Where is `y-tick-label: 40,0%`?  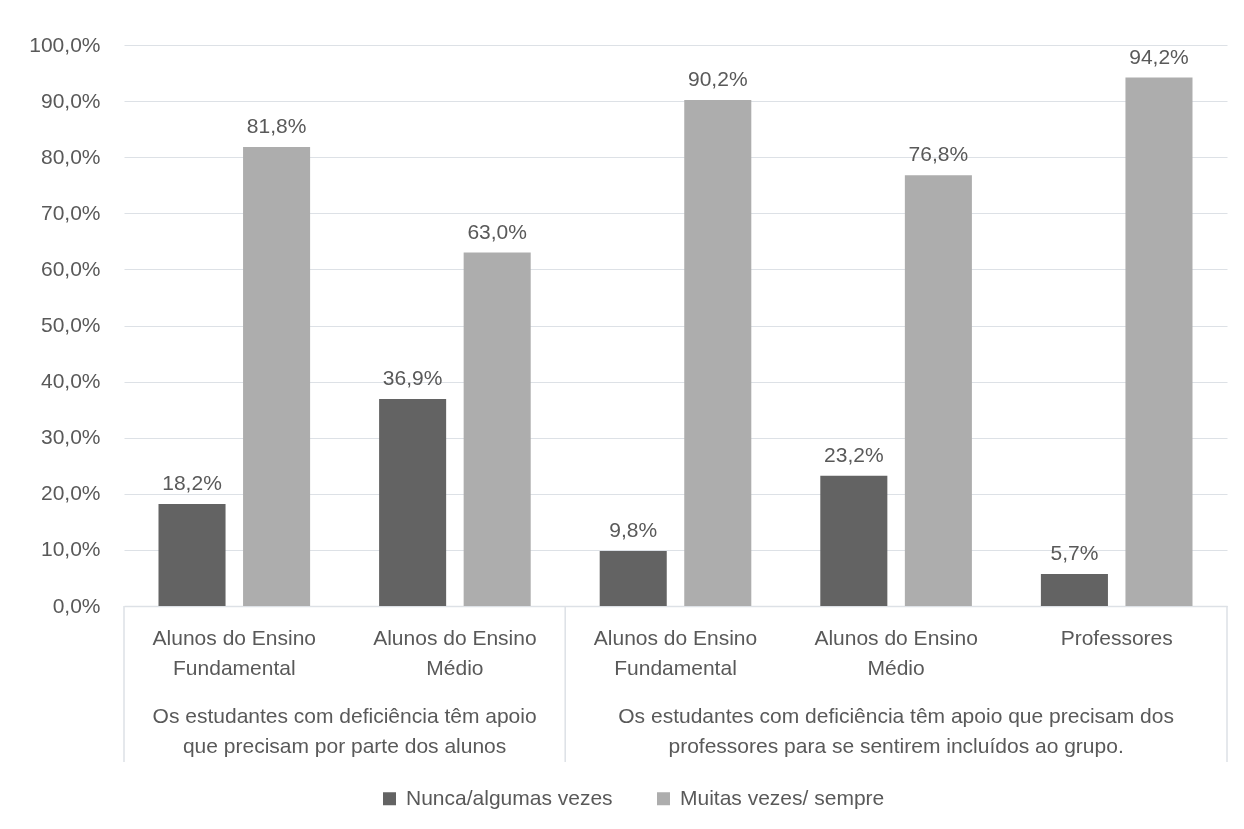
y-tick-label: 40,0% is located at coordinates (70, 381).